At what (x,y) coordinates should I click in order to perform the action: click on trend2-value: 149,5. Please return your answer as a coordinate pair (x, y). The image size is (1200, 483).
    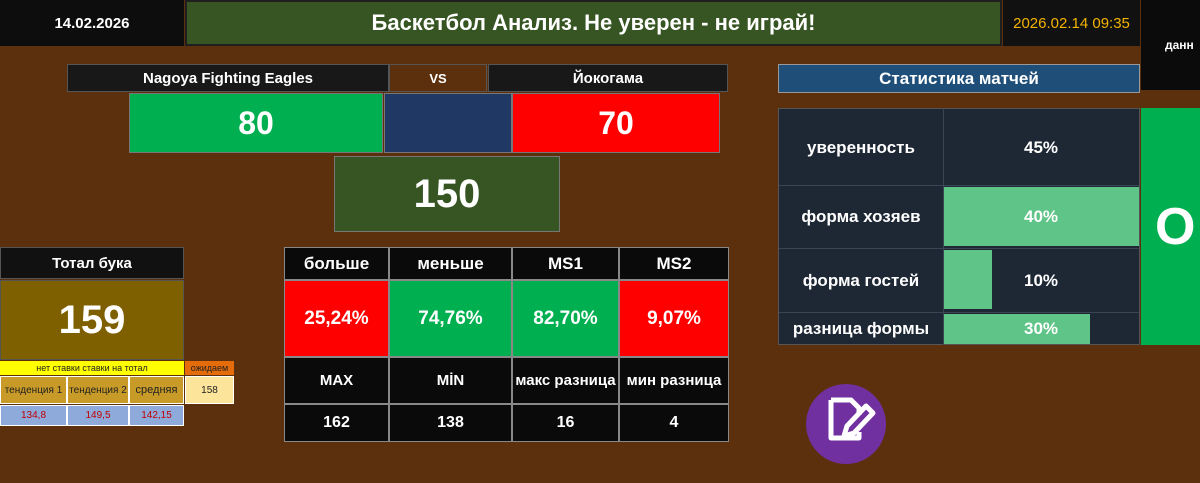
    Looking at the image, I should click on (98, 415).